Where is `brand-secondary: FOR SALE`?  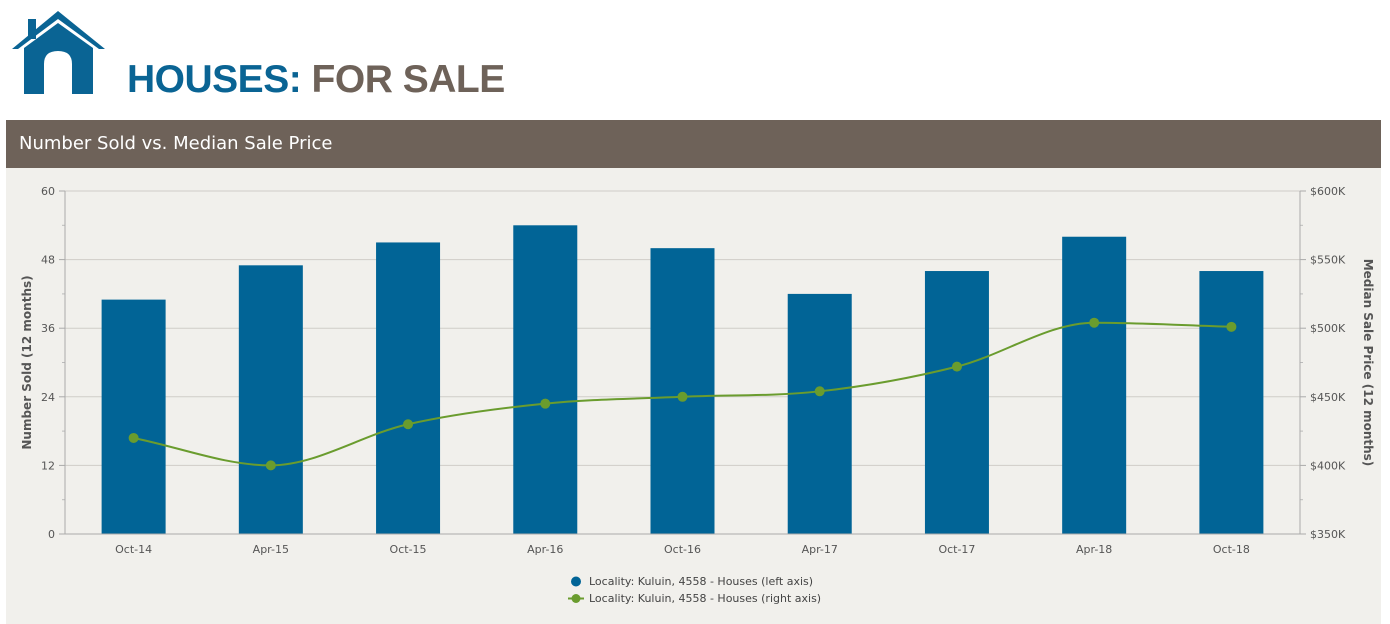 brand-secondary: FOR SALE is located at coordinates (408, 79).